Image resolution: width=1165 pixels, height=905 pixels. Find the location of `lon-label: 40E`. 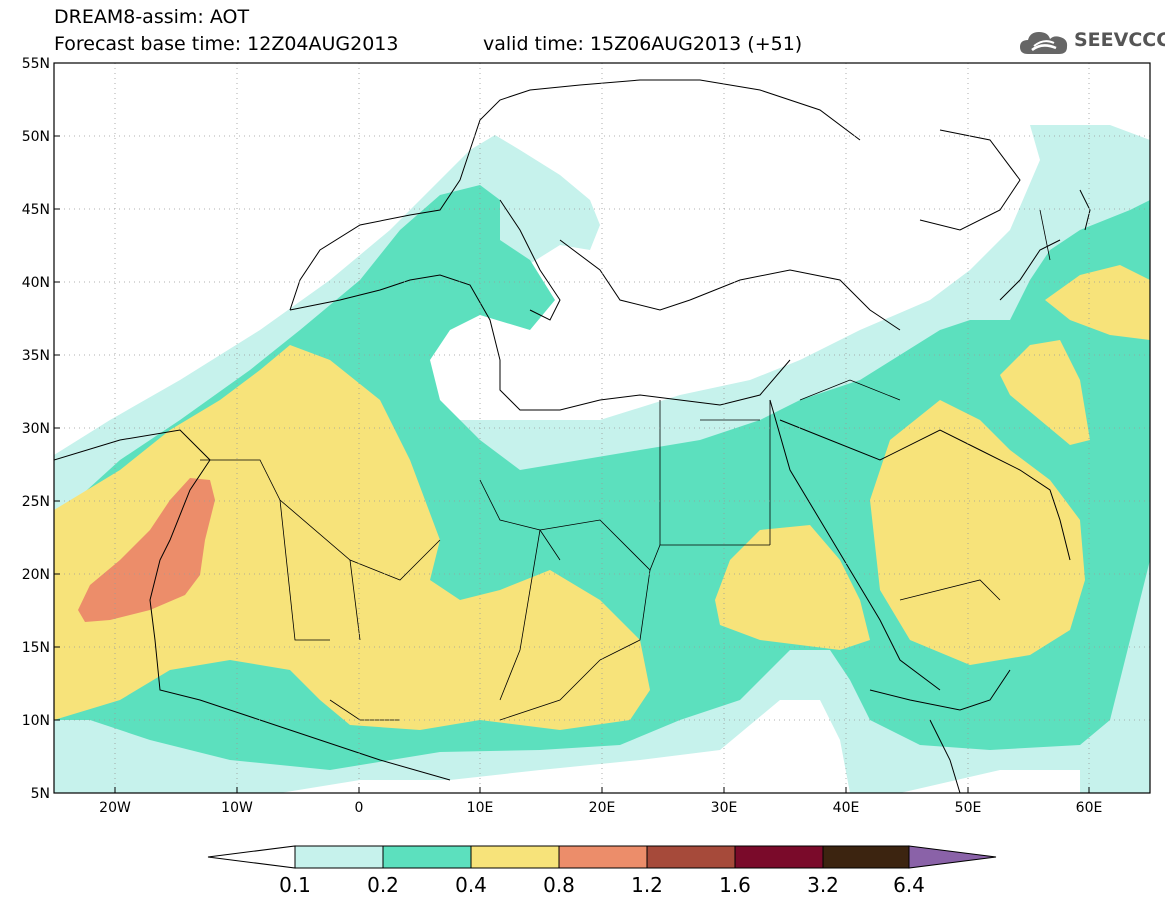

lon-label: 40E is located at coordinates (846, 808).